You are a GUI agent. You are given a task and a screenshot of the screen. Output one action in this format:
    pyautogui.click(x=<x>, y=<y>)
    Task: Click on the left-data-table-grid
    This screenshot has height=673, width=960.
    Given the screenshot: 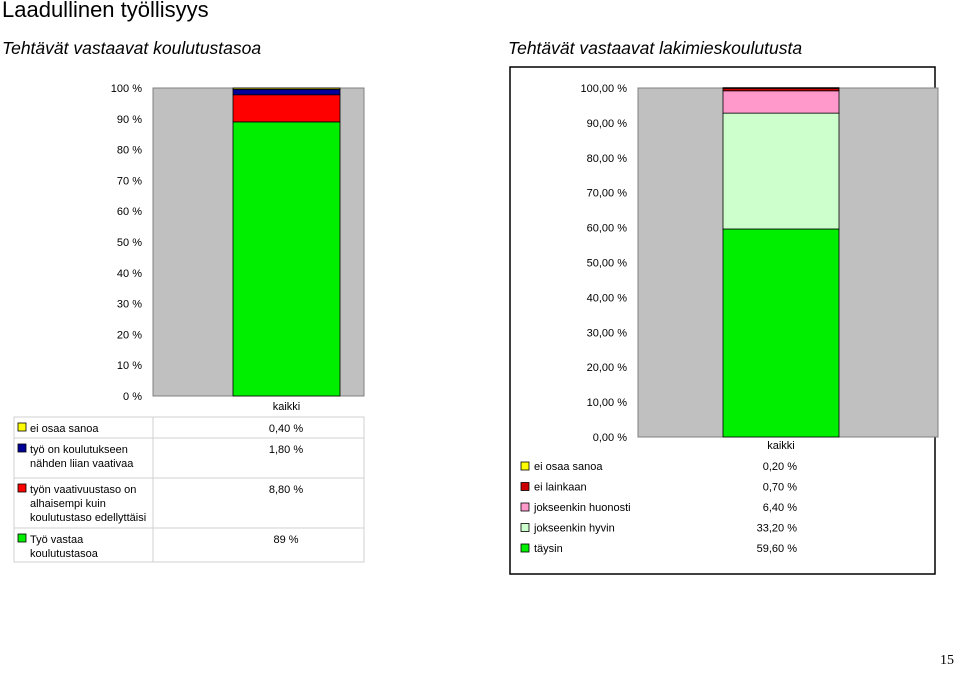 What is the action you would take?
    pyautogui.click(x=189, y=489)
    